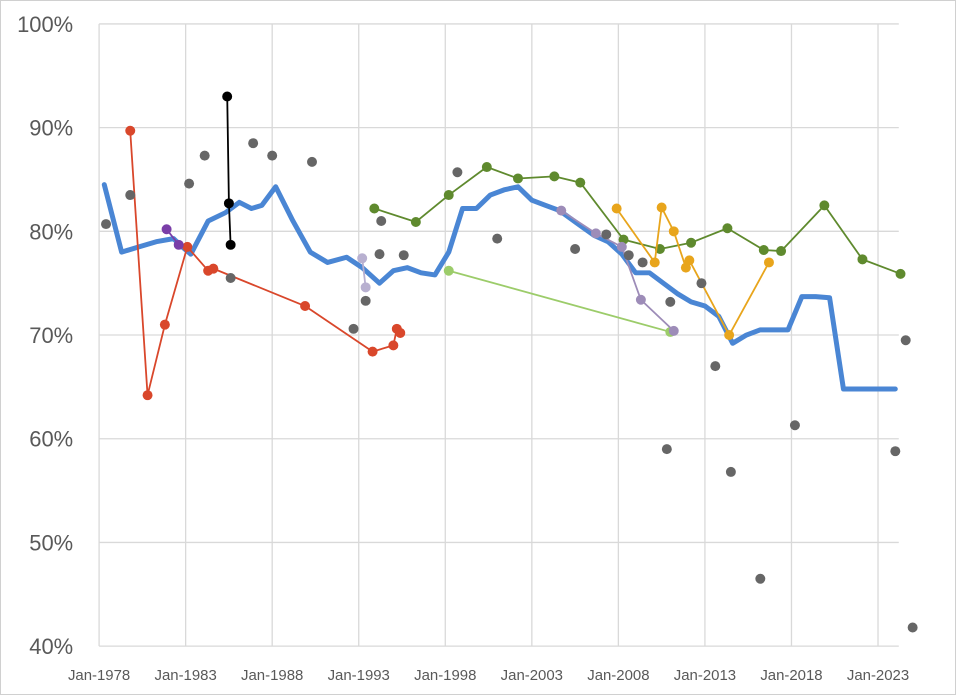 This screenshot has width=956, height=695. I want to click on y-tick-label: 60%, so click(51, 439).